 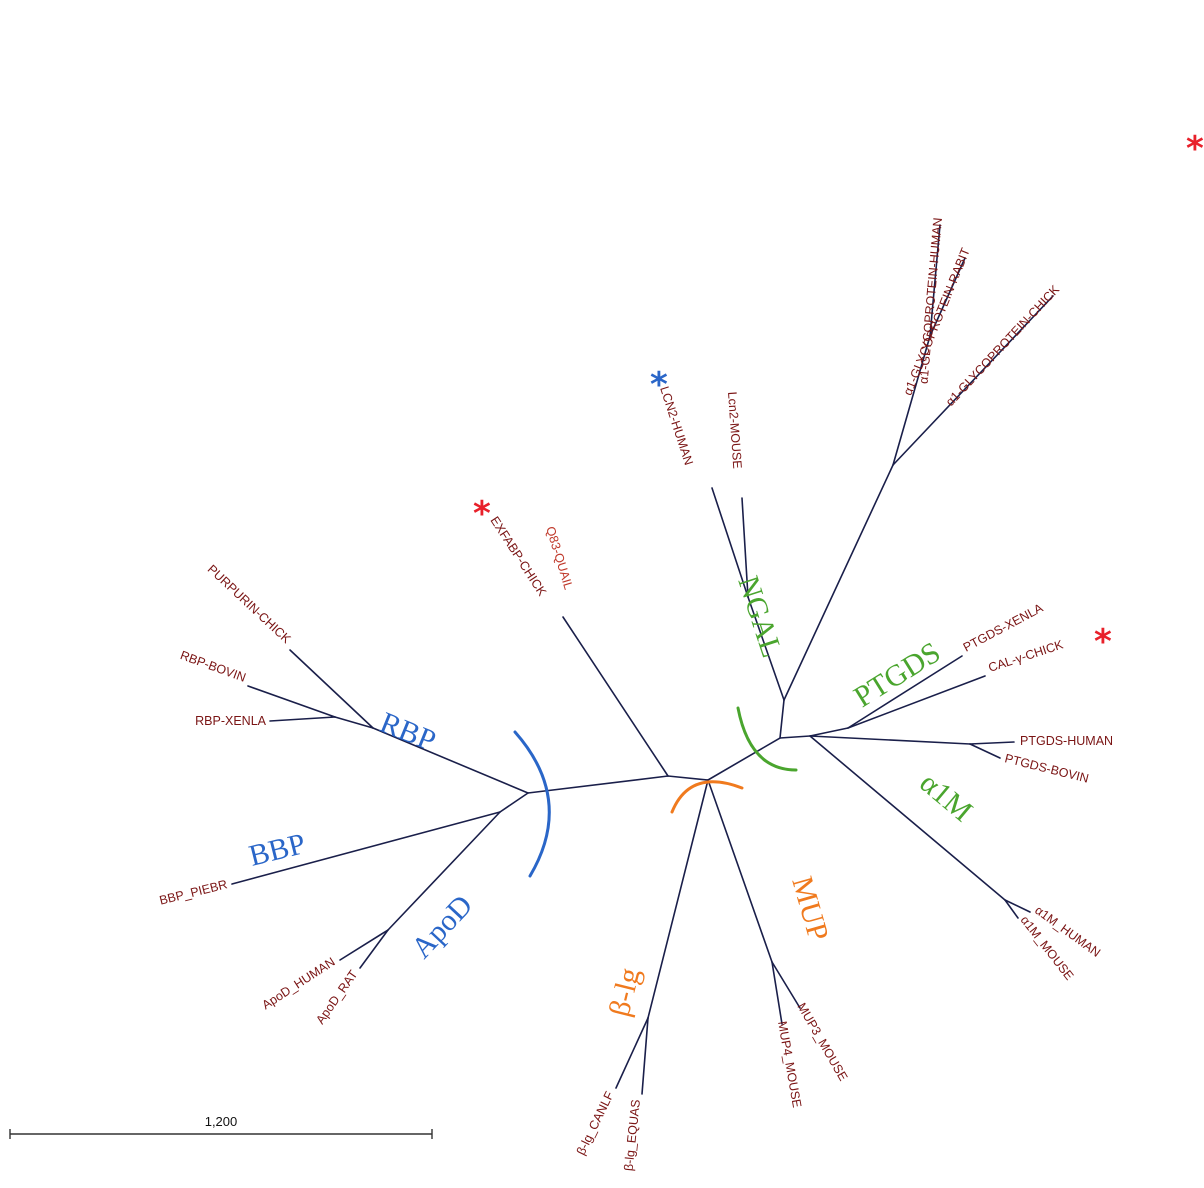 What do you see at coordinates (707, 797) in the screenshot?
I see `lg-mup-arc` at bounding box center [707, 797].